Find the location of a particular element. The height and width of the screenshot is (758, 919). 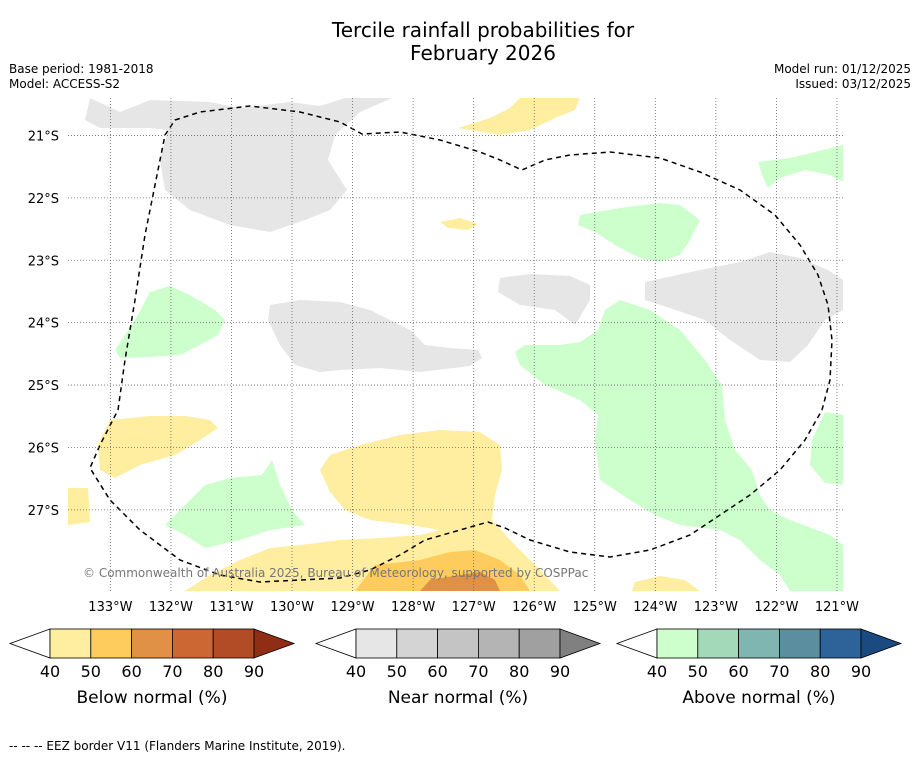

lat-tick-label: 26°S is located at coordinates (43, 448).